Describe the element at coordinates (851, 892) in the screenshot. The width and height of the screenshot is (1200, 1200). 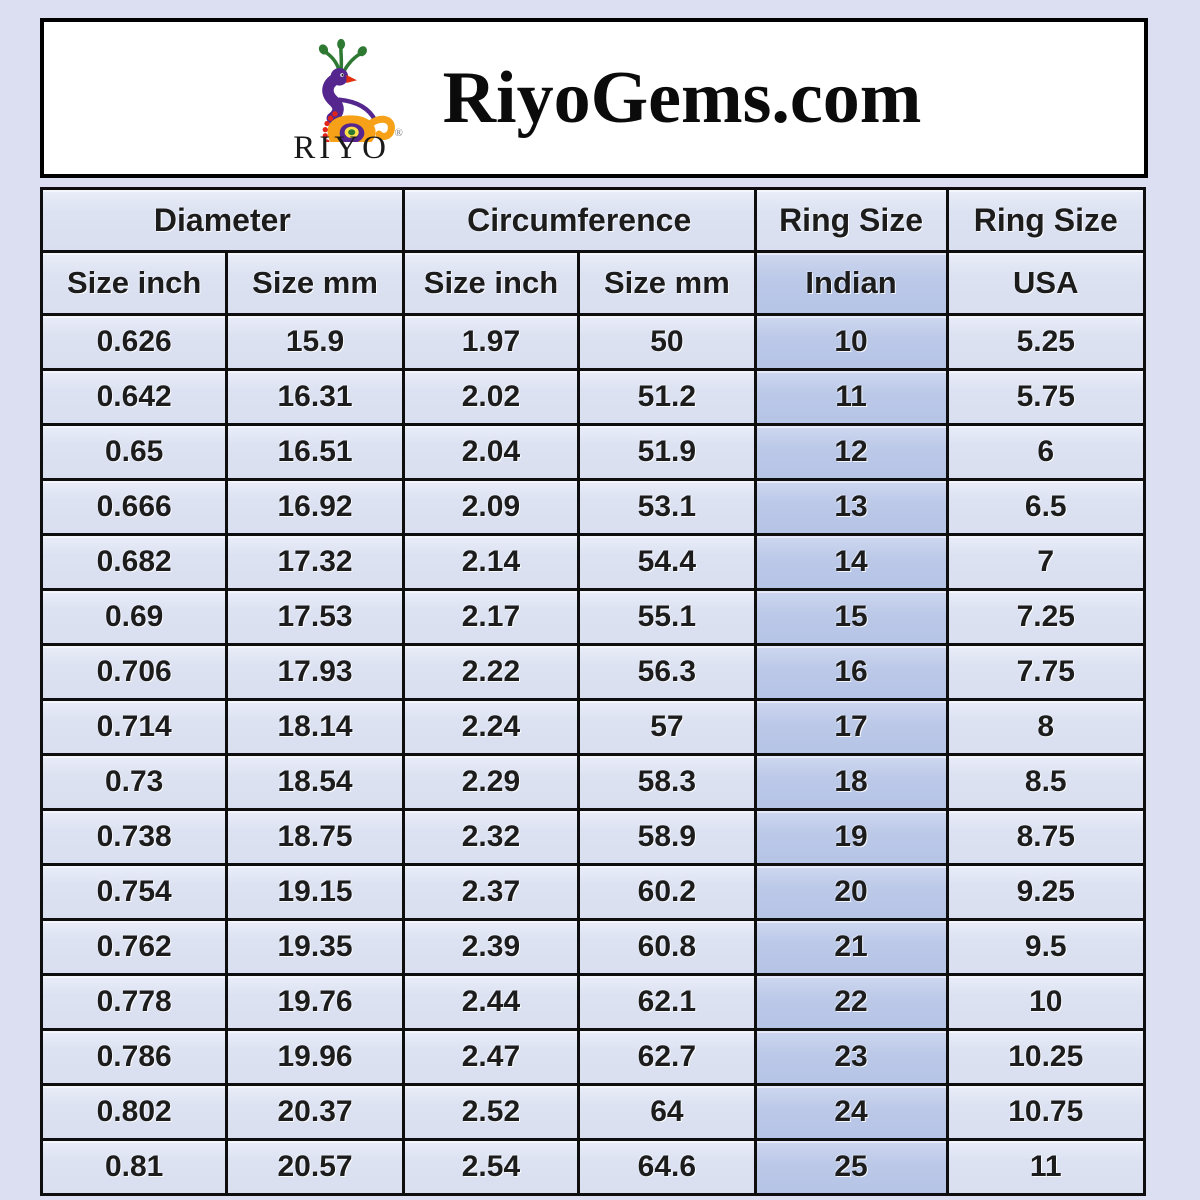
I see `table-cell: 20` at that location.